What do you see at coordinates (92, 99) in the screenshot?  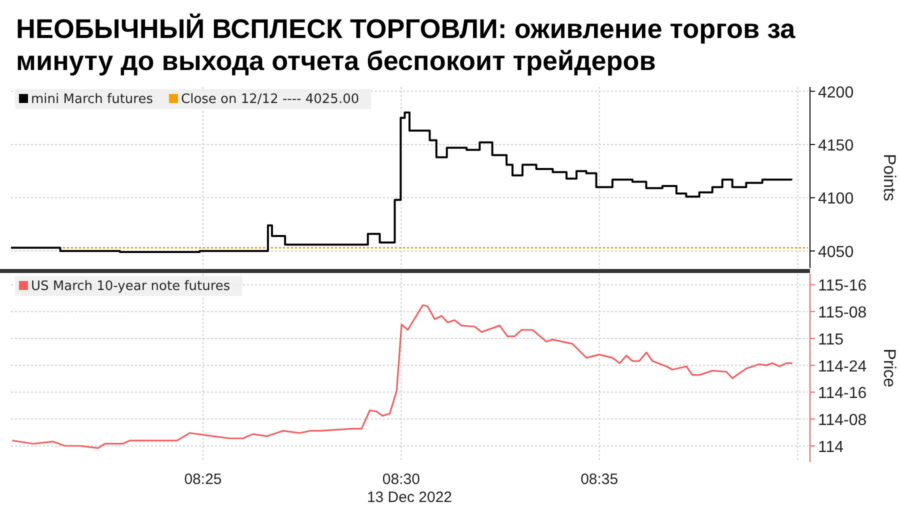 I see `legend-label: mini March futures` at bounding box center [92, 99].